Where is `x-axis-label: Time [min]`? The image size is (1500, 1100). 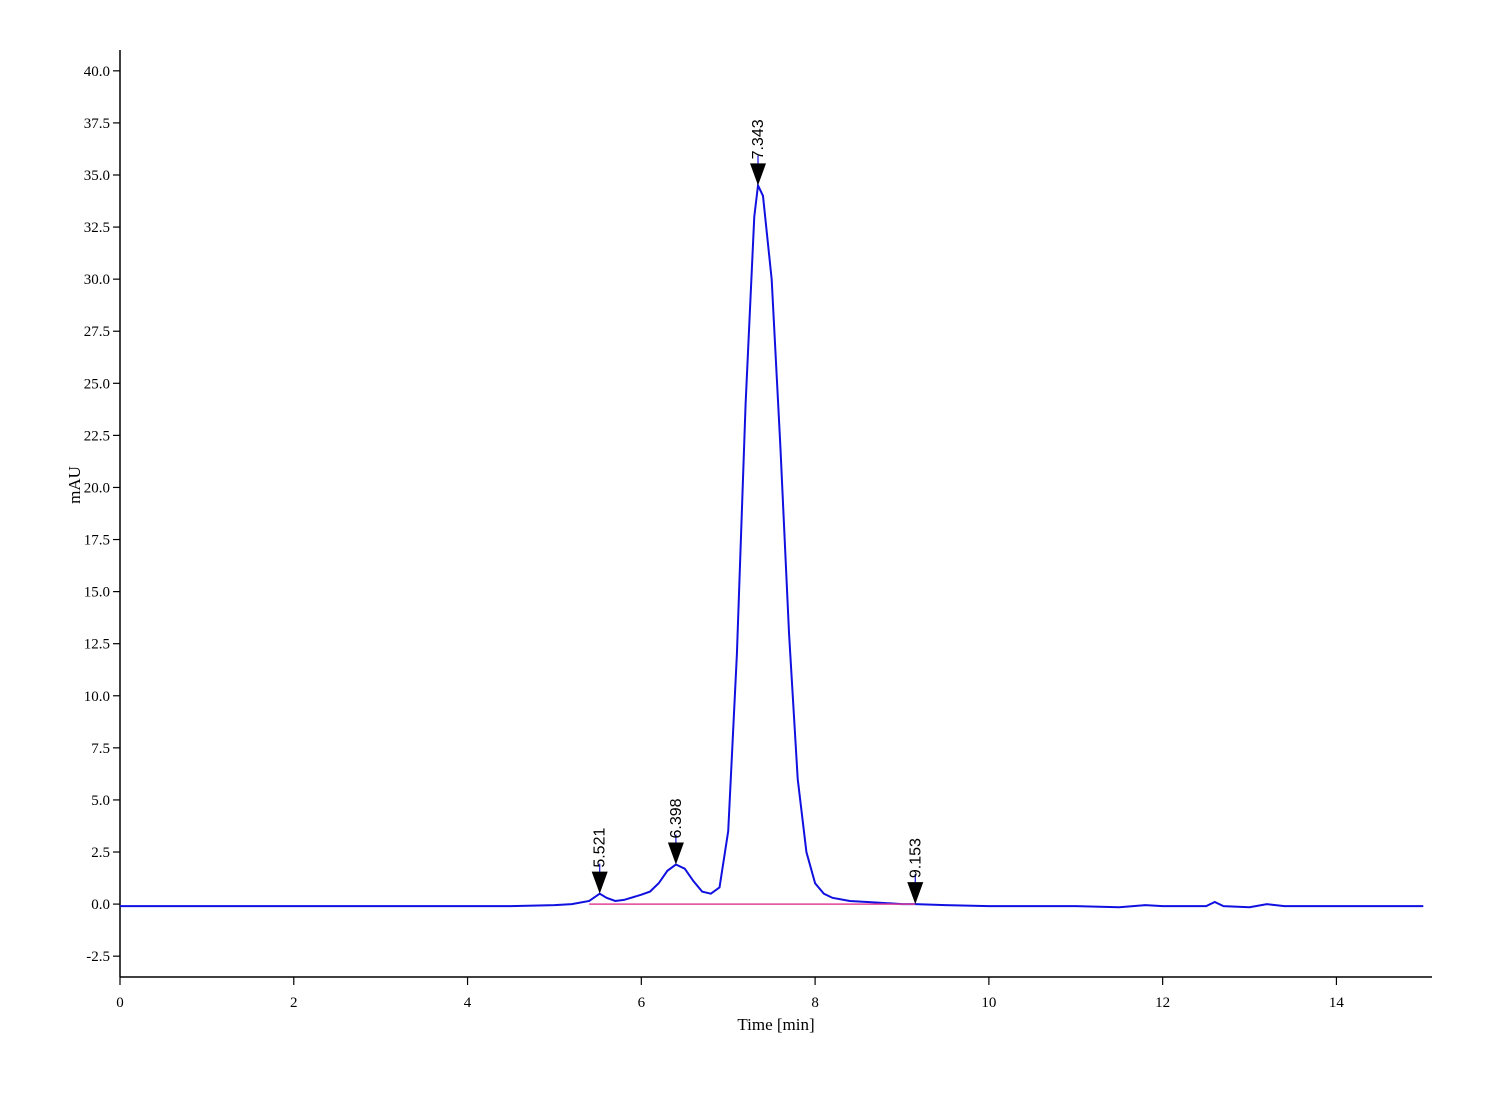
x-axis-label: Time [min] is located at coordinates (775, 1024).